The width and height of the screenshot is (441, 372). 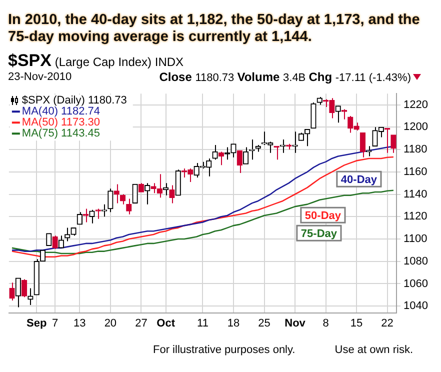 What do you see at coordinates (61, 122) in the screenshot?
I see `legend-label: MA(50) 1173.30` at bounding box center [61, 122].